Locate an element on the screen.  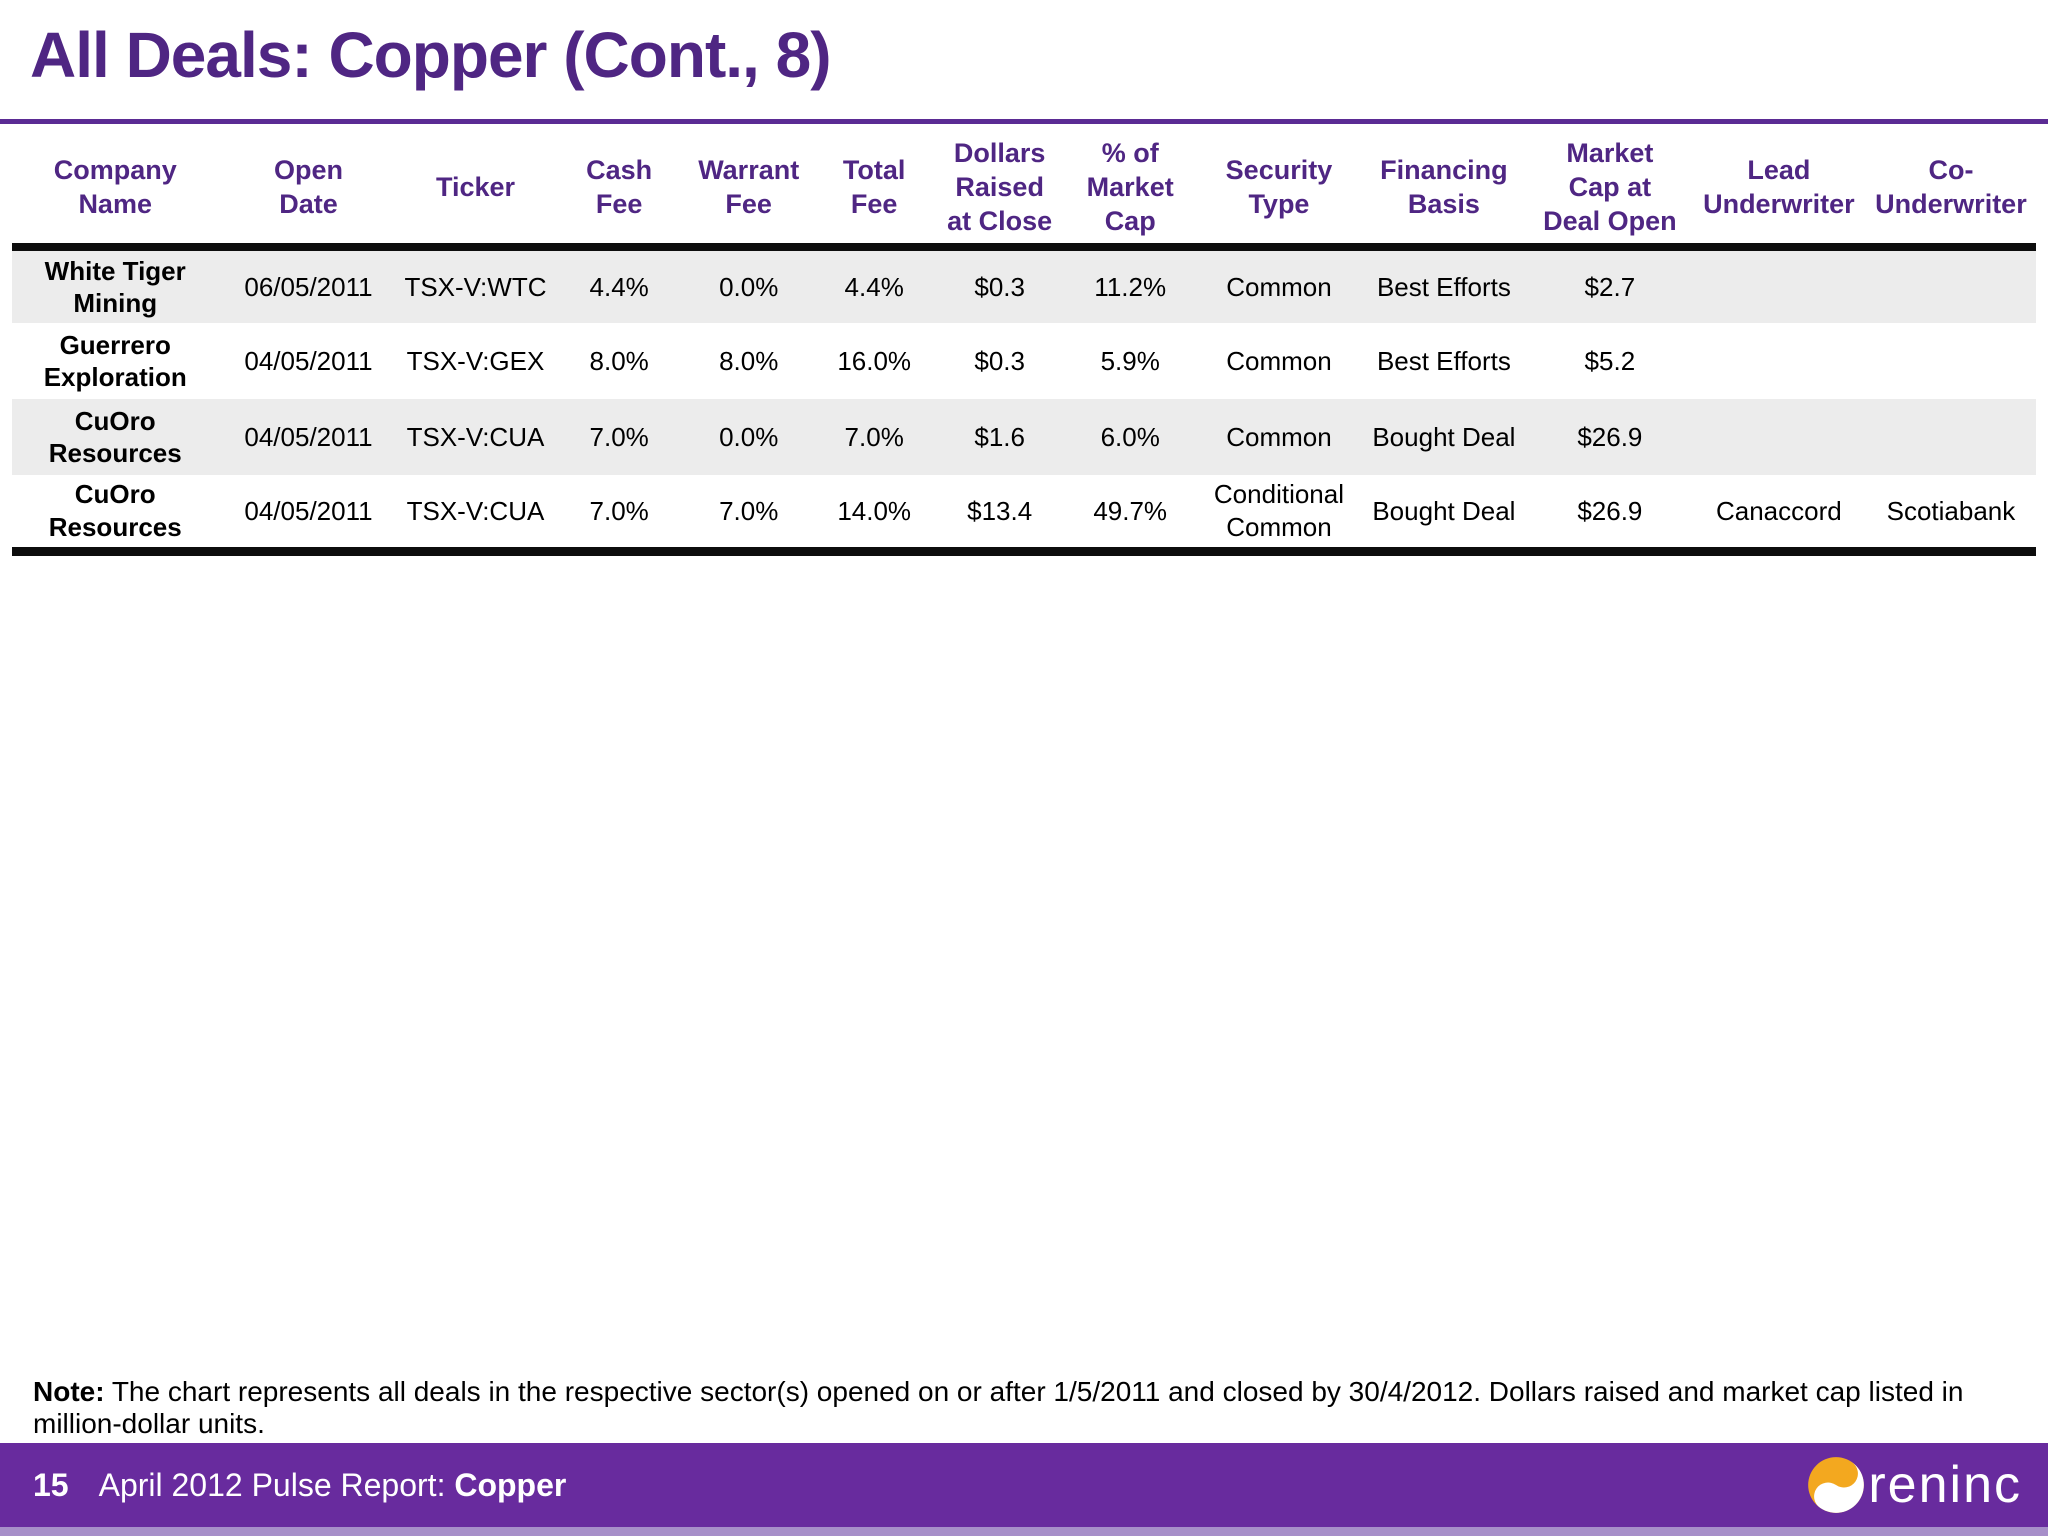
table-cell: 16.0% is located at coordinates (874, 360).